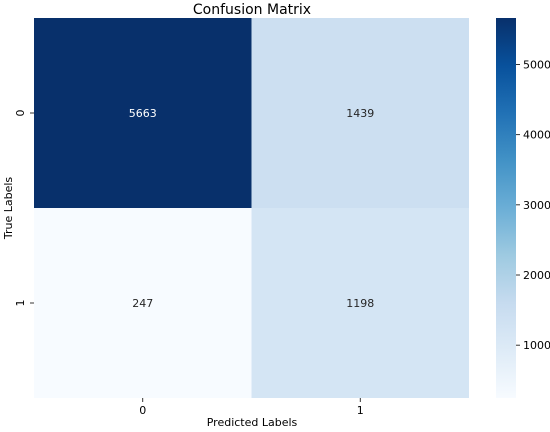 This screenshot has width=550, height=432. Describe the element at coordinates (536, 65) in the screenshot. I see `colorbar-tick-label-4: 5000` at that location.